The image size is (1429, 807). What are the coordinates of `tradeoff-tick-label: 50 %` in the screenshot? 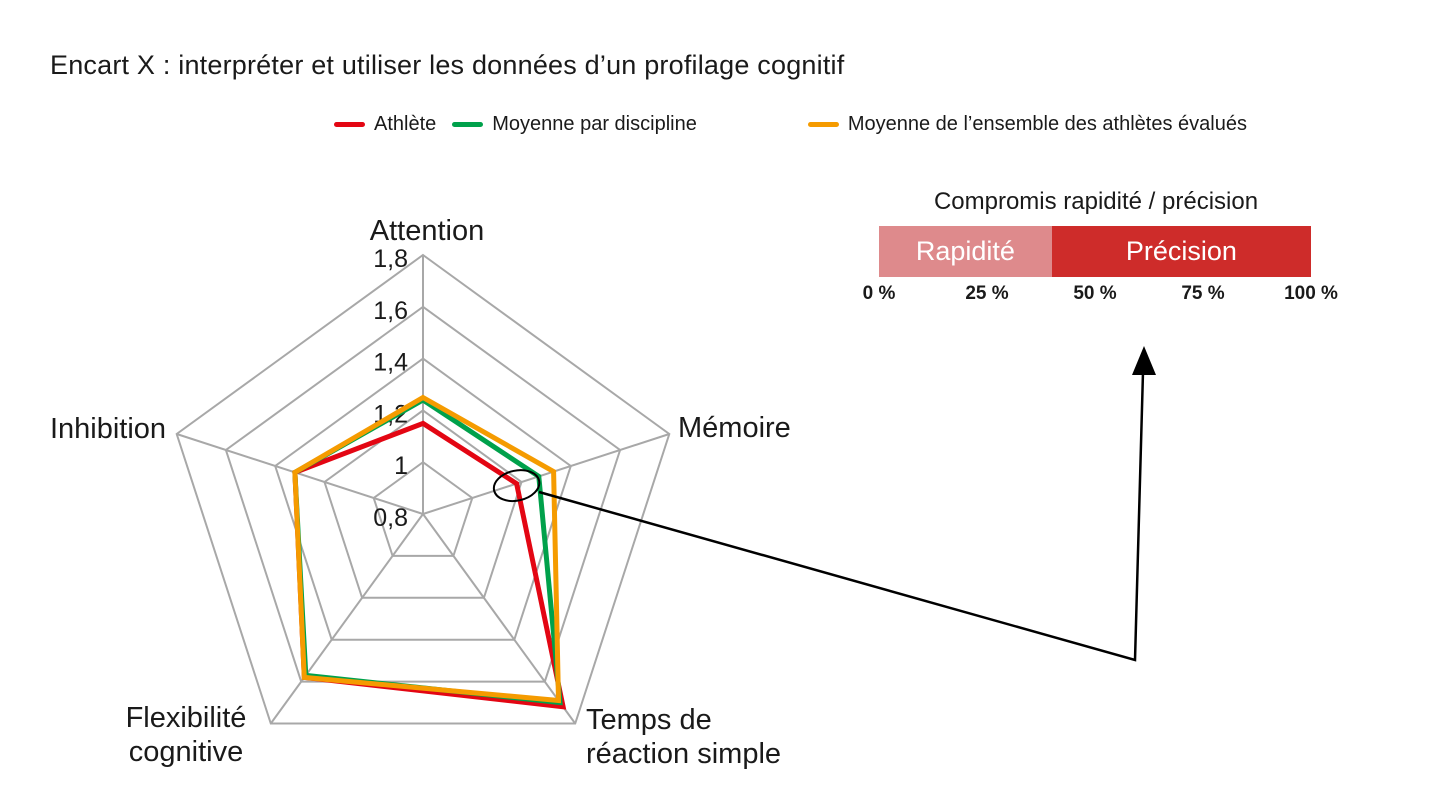 It's located at (1095, 293).